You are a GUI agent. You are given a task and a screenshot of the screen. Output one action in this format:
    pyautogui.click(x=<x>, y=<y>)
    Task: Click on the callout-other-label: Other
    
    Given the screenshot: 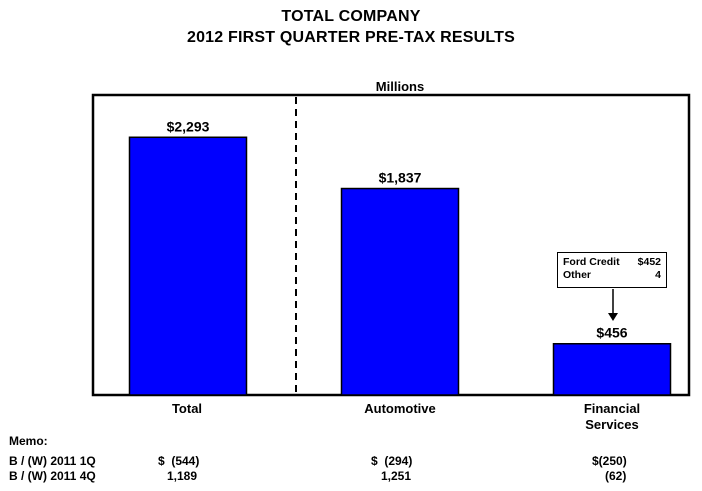 What is the action you would take?
    pyautogui.click(x=577, y=275)
    